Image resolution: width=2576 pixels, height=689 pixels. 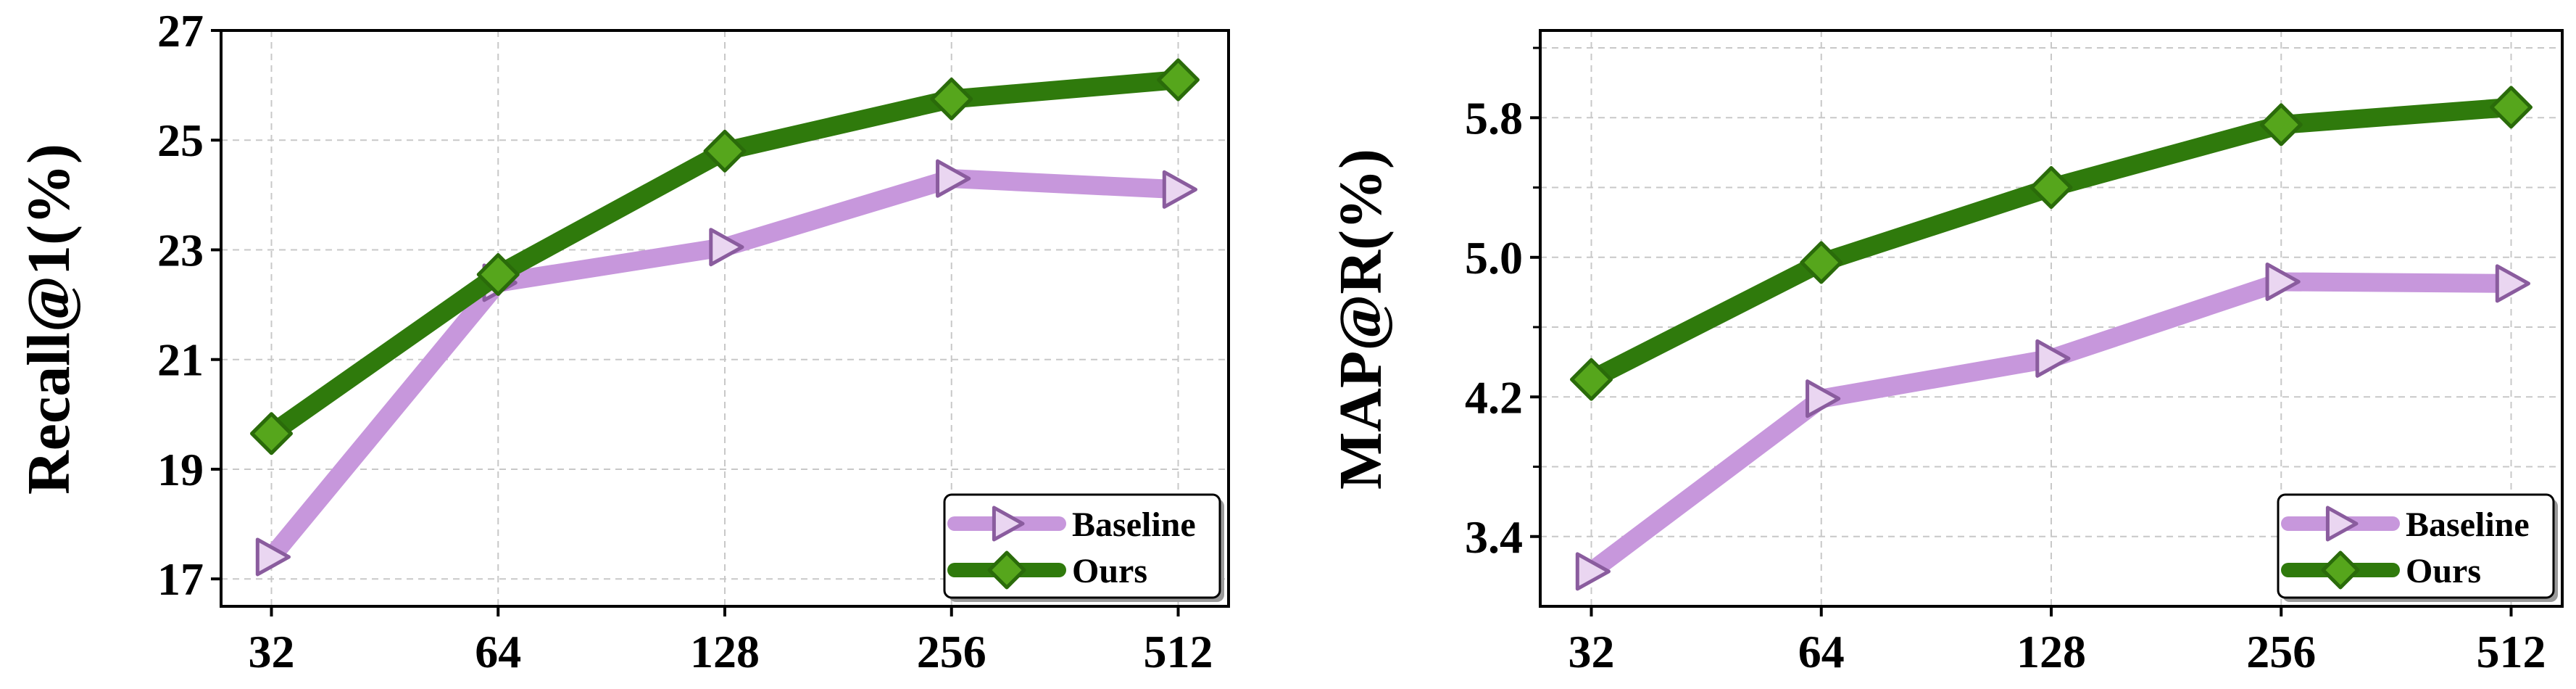 I want to click on y-tick-label: 3.4, so click(x=1494, y=537).